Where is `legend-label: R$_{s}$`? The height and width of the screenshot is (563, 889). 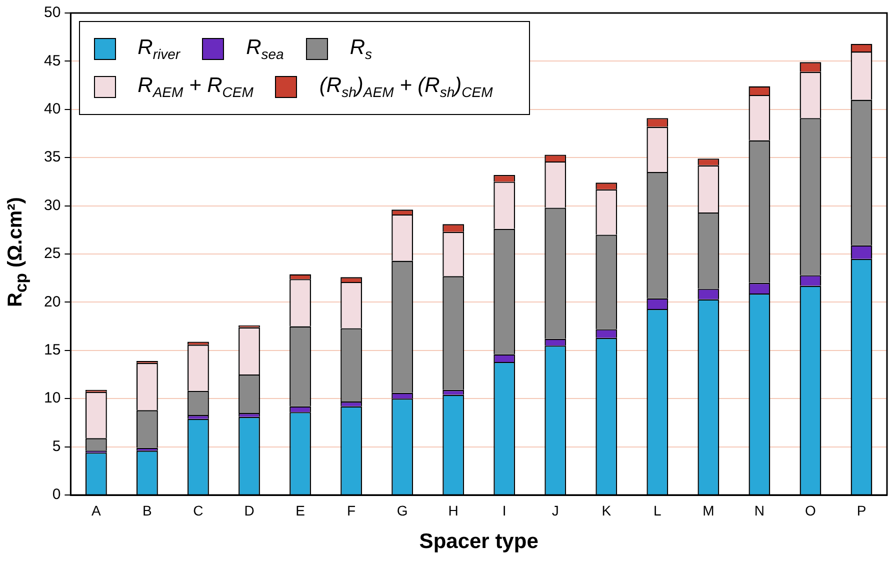
legend-label: R$_{s}$ is located at coordinates (361, 49).